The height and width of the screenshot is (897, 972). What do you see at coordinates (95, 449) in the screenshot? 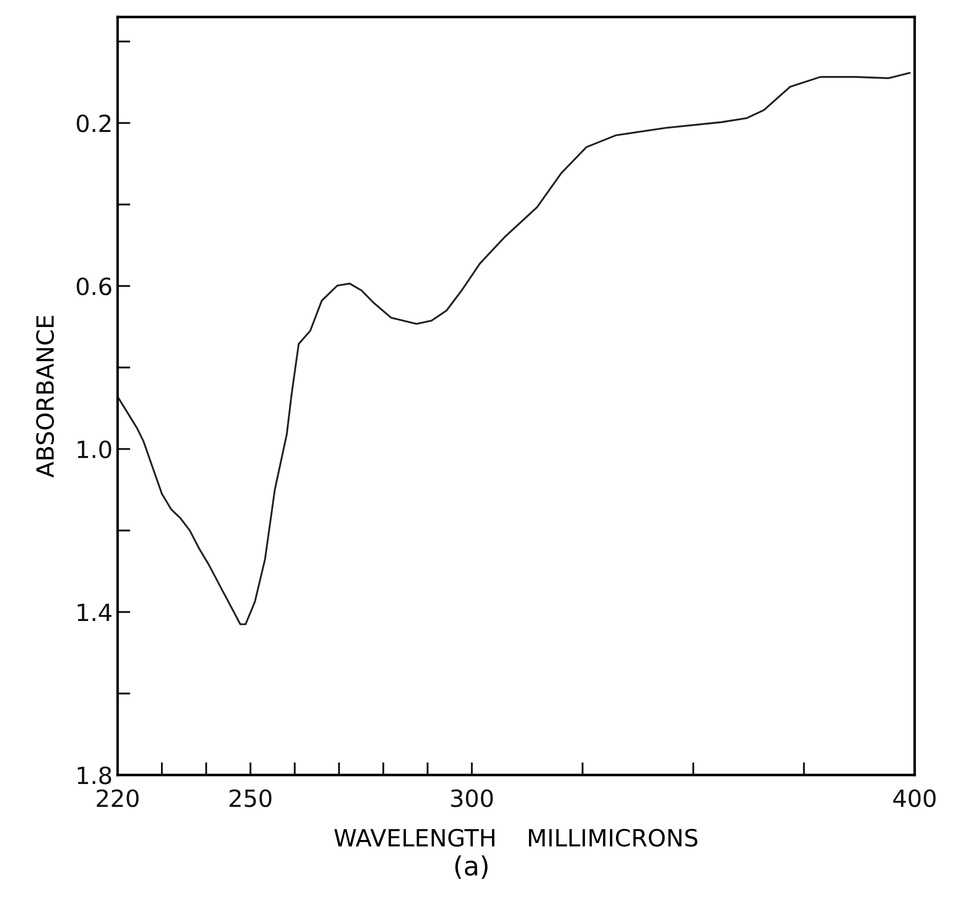
I see `y-tick-label: 1.0` at bounding box center [95, 449].